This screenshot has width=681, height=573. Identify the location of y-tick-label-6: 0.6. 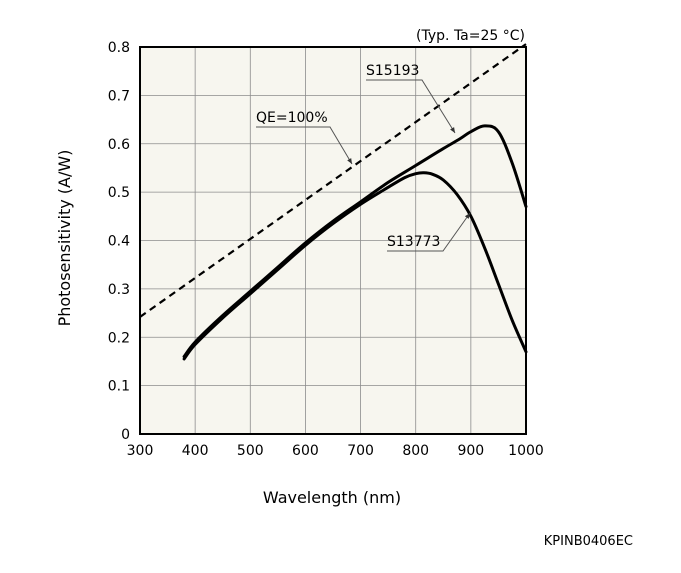
(119, 145).